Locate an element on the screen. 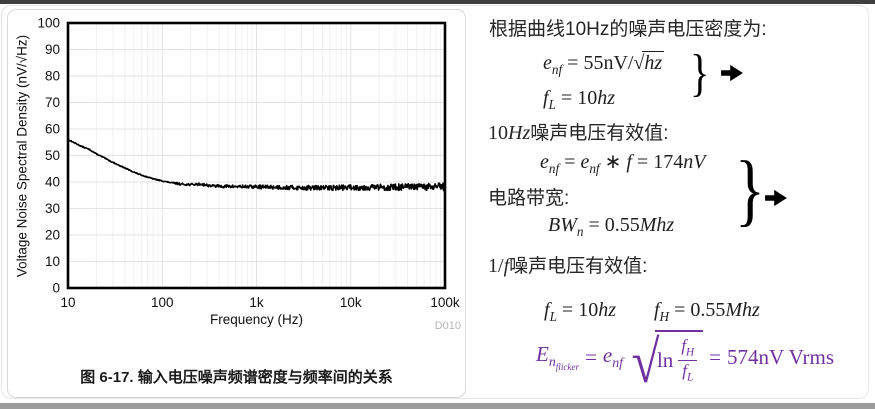 This screenshot has height=409, width=875. result-574nv-vrms: 574nV Vrms is located at coordinates (781, 356).